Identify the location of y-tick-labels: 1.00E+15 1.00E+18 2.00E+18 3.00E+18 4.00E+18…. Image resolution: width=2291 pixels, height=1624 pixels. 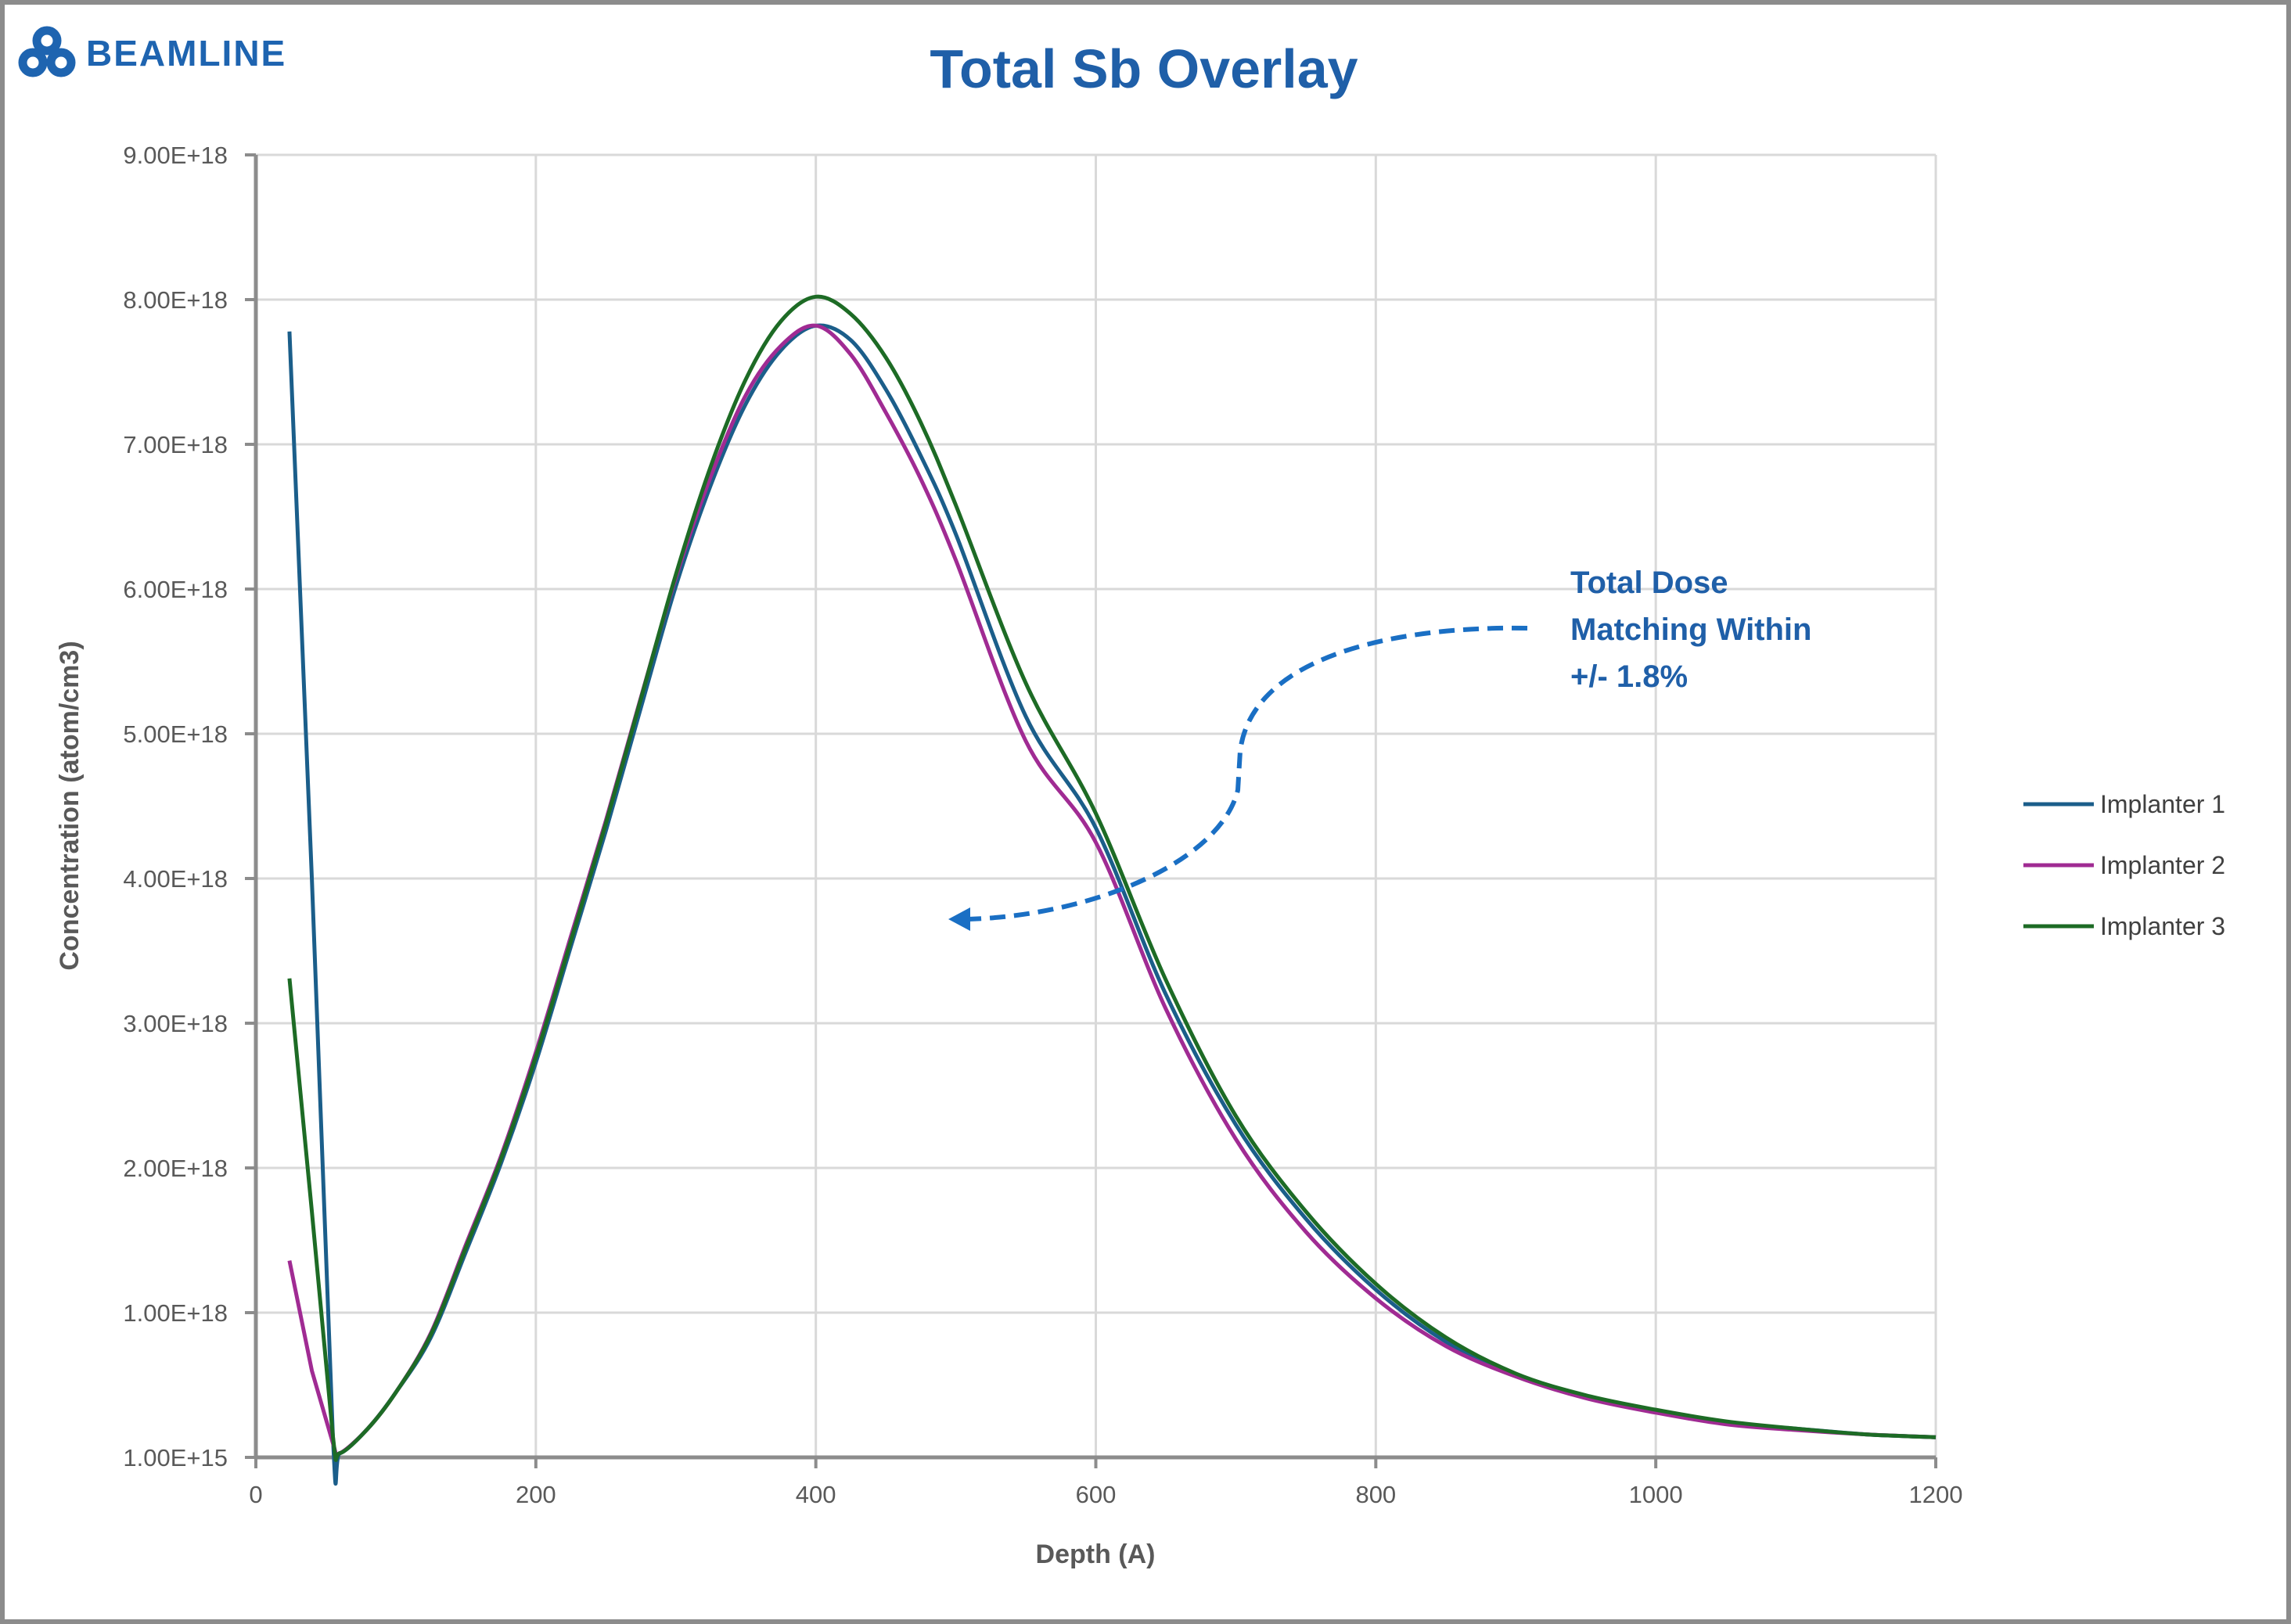
(175, 806).